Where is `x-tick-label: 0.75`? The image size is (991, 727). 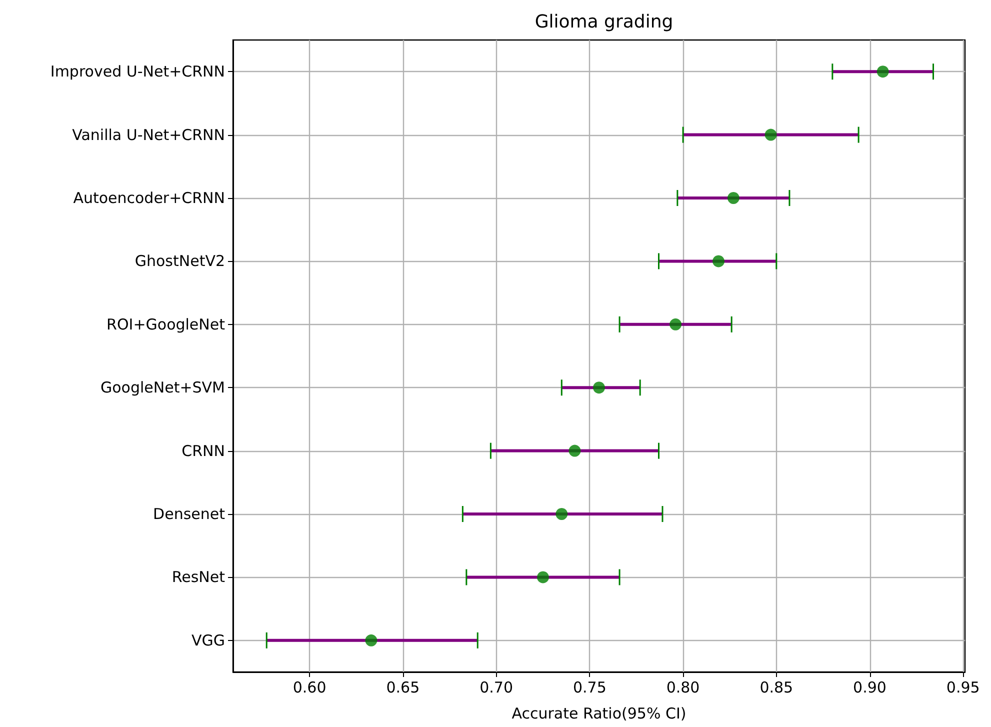
x-tick-label: 0.75 is located at coordinates (589, 687).